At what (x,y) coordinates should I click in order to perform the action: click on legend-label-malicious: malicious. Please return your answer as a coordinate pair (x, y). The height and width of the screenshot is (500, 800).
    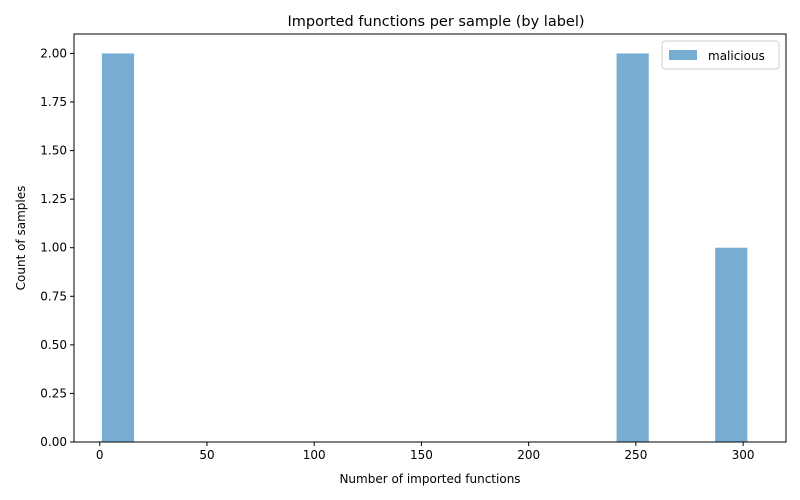
    Looking at the image, I should click on (736, 56).